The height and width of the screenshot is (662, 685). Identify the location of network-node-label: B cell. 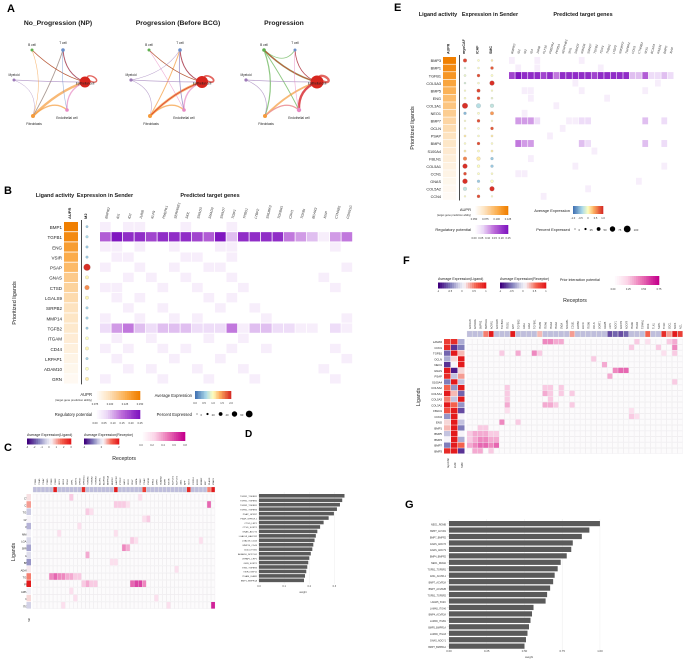
(149, 45).